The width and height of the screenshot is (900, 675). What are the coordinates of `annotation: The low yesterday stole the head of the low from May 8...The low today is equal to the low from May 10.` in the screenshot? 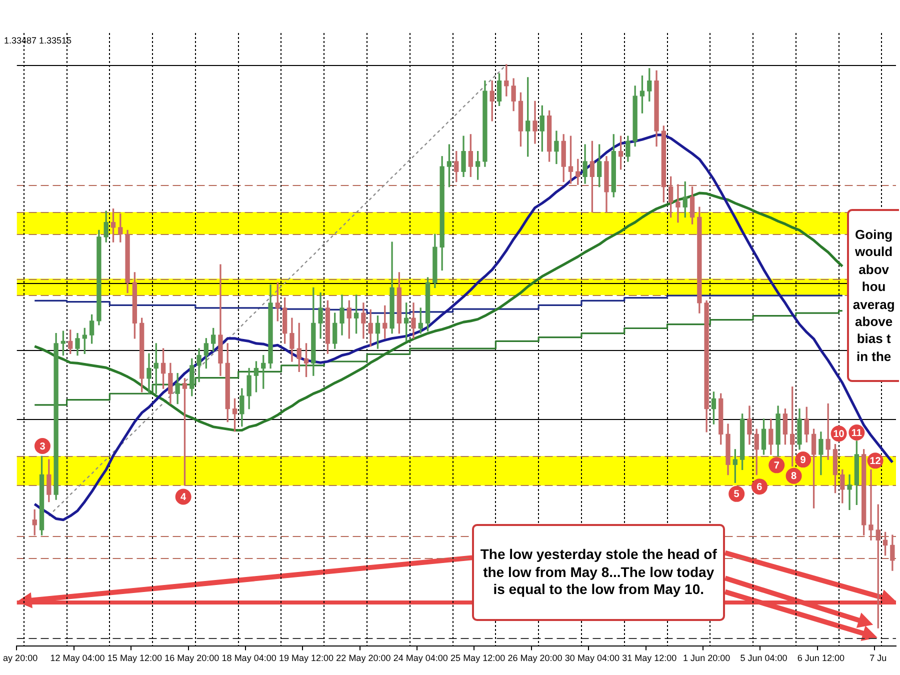 It's located at (598, 572).